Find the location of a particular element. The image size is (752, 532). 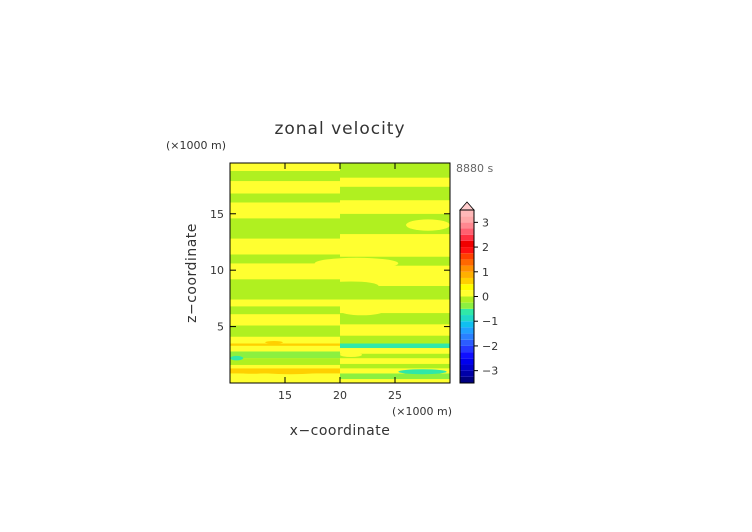

x-tick-label: 20 is located at coordinates (340, 395).